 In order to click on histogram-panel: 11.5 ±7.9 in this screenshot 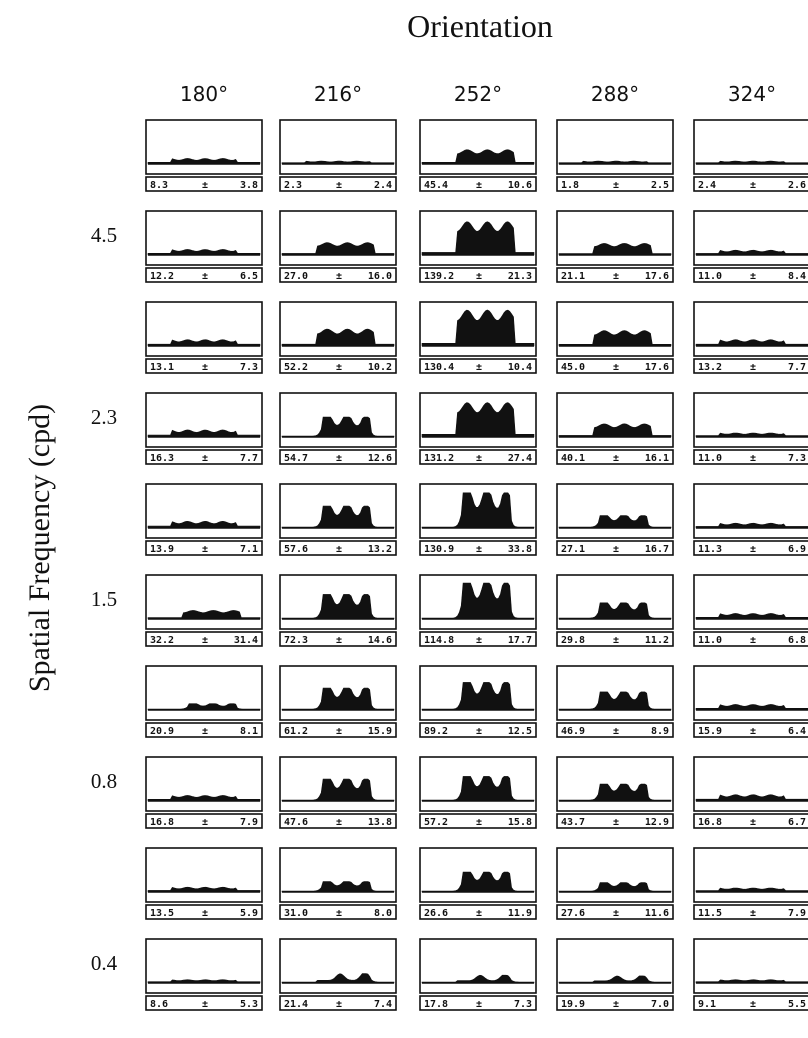, I will do `click(751, 883)`.